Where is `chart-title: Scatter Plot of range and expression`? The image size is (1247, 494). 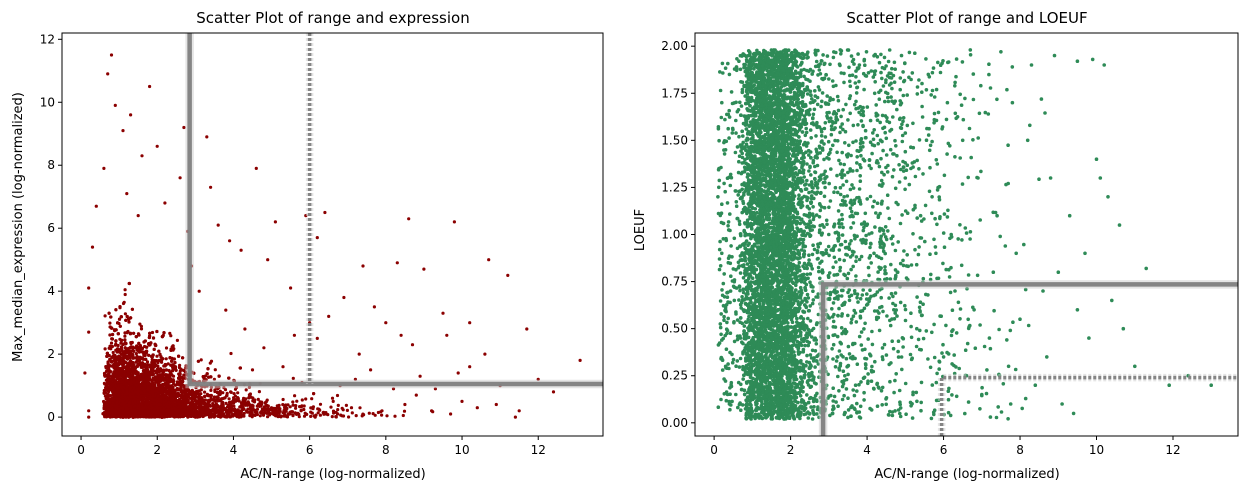
chart-title: Scatter Plot of range and expression is located at coordinates (332, 18).